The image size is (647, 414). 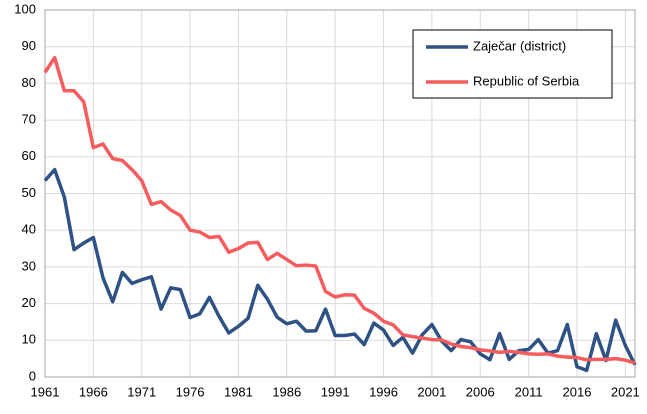 What do you see at coordinates (29, 192) in the screenshot?
I see `y-tick-label: 50` at bounding box center [29, 192].